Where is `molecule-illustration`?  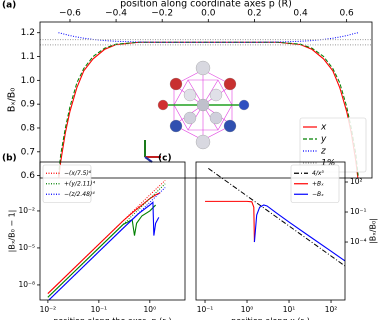
molecule-illustration is located at coordinates (197, 111).